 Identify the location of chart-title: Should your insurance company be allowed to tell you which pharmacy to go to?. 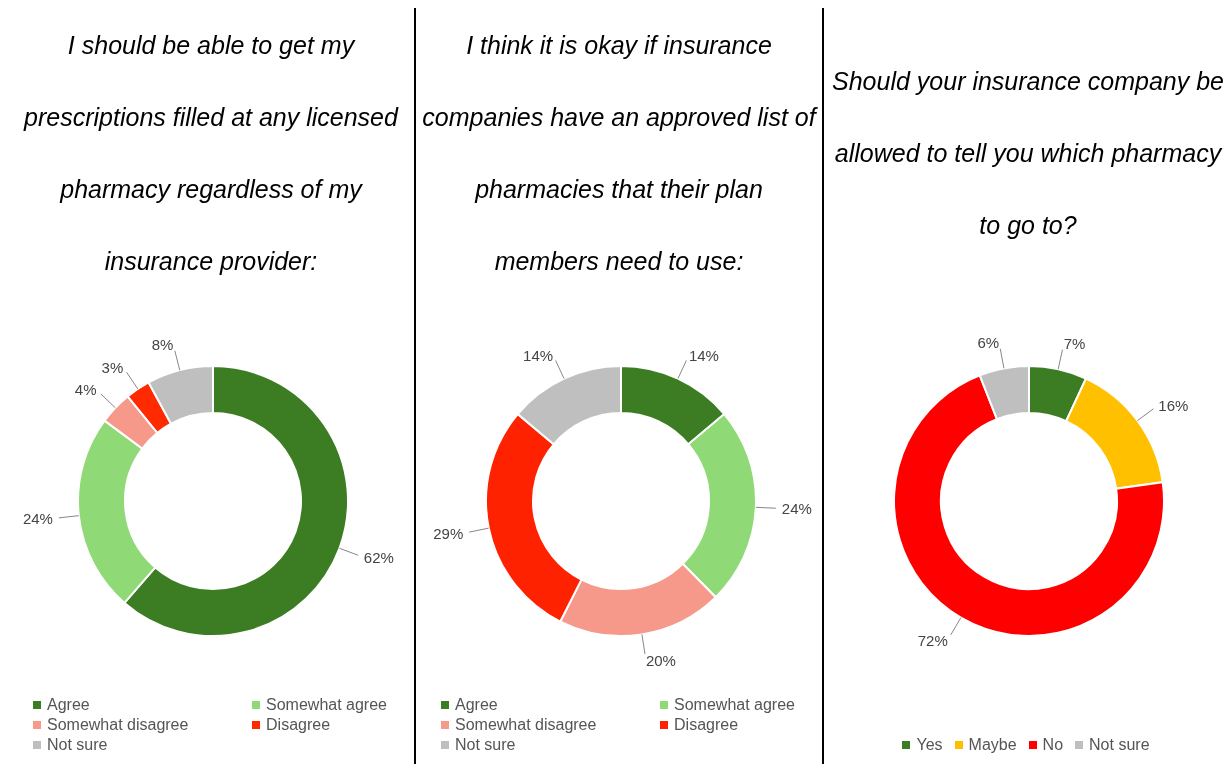
(1028, 153).